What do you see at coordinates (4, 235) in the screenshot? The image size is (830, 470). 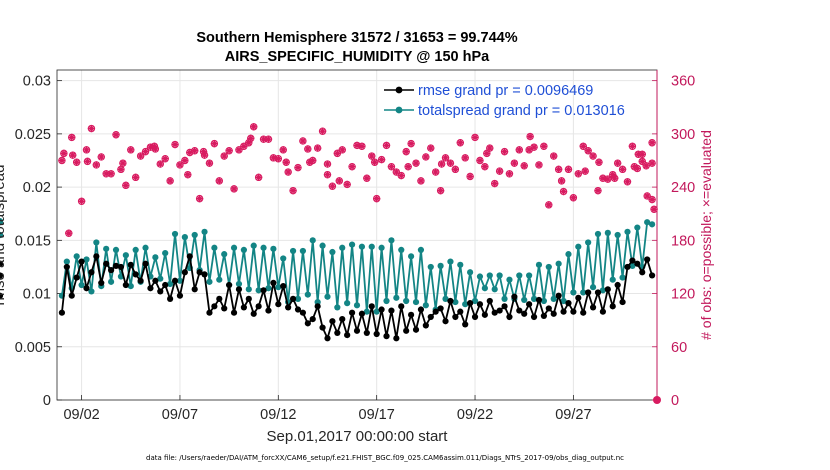 I see `y-axis-label: rmse and totalspread` at bounding box center [4, 235].